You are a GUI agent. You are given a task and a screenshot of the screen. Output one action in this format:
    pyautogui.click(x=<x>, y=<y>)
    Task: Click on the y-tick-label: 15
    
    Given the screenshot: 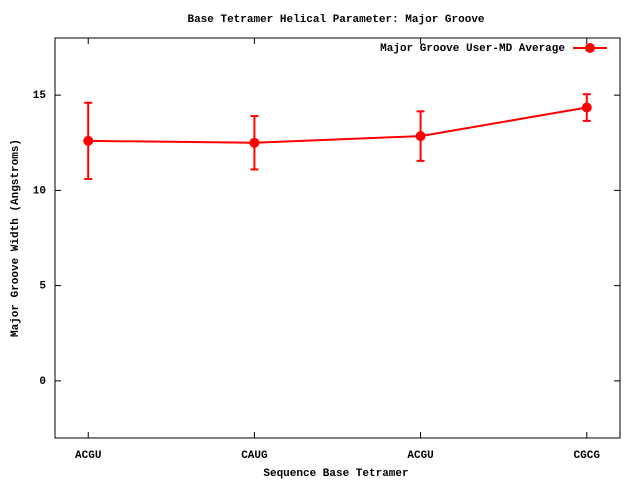 What is the action you would take?
    pyautogui.click(x=40, y=96)
    